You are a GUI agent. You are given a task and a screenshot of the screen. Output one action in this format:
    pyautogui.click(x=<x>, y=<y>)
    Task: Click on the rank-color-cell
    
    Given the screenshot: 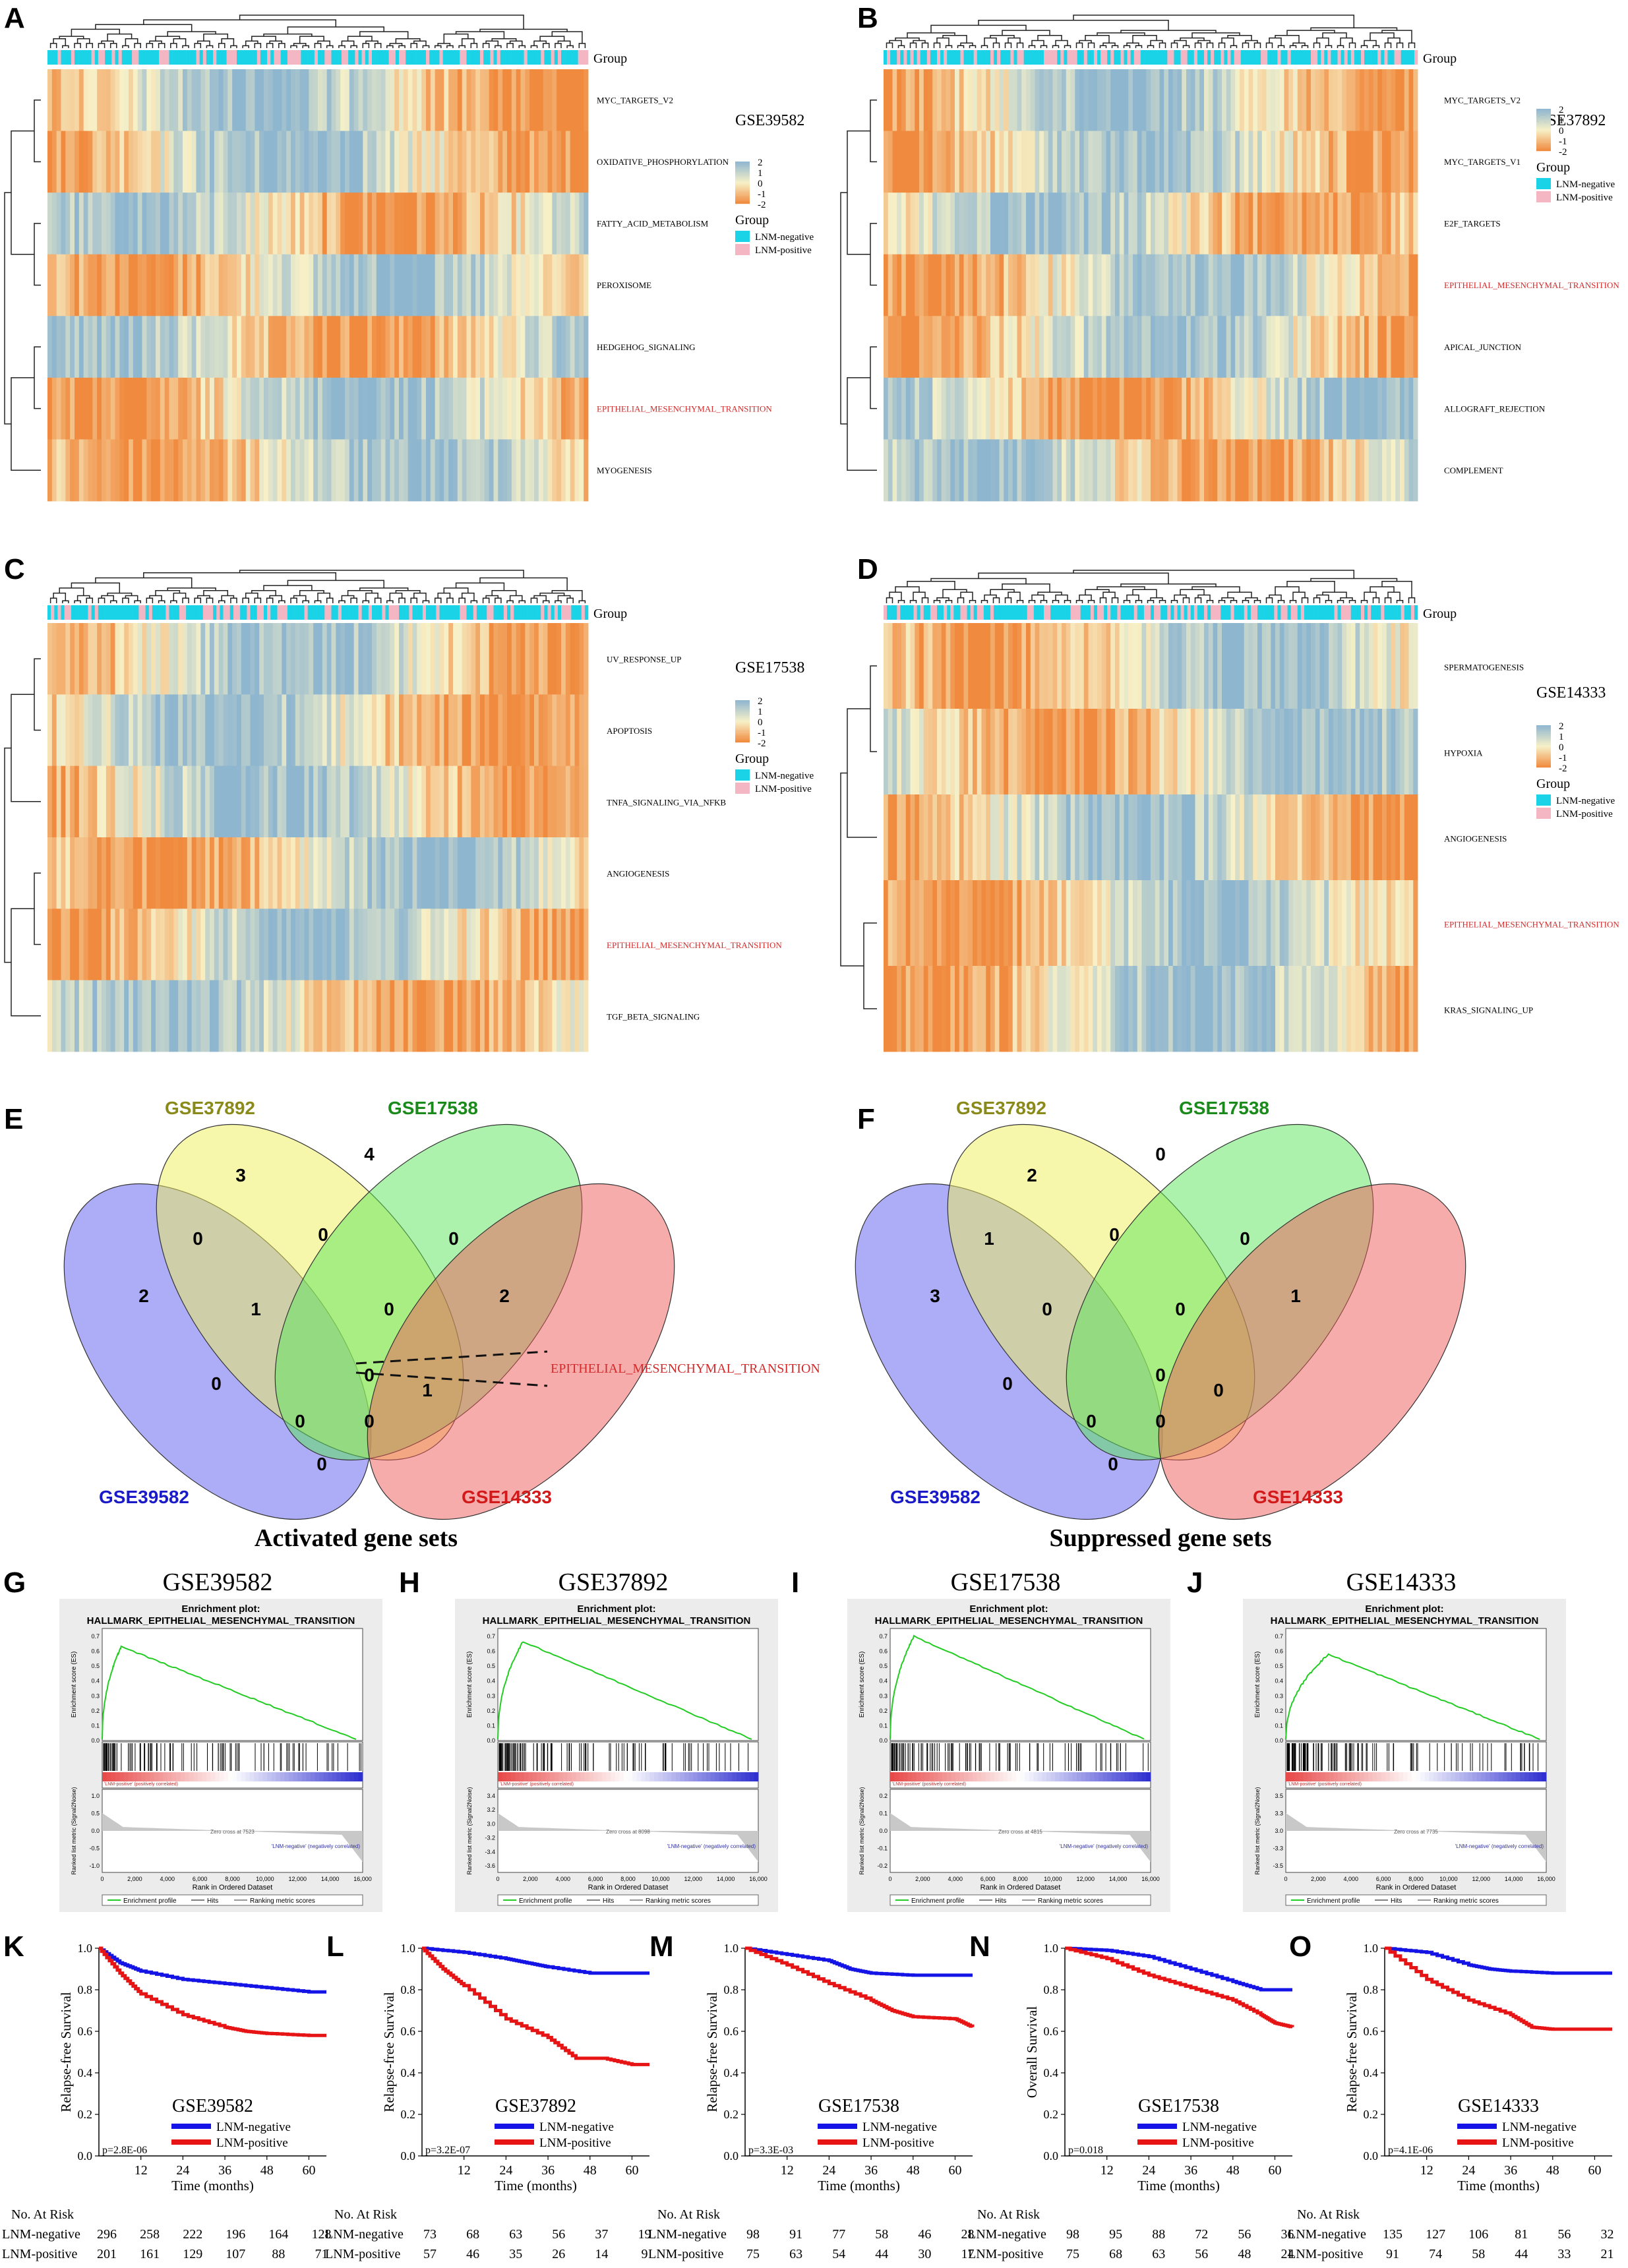 What is the action you would take?
    pyautogui.click(x=1374, y=1776)
    